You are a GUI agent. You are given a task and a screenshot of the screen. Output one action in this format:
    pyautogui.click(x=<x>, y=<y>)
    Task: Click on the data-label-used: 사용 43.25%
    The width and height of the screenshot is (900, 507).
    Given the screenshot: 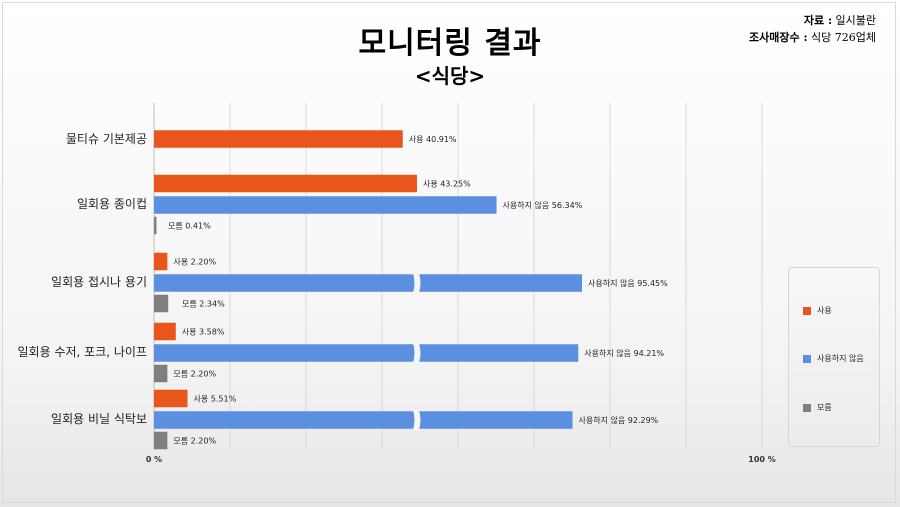 What is the action you would take?
    pyautogui.click(x=447, y=184)
    